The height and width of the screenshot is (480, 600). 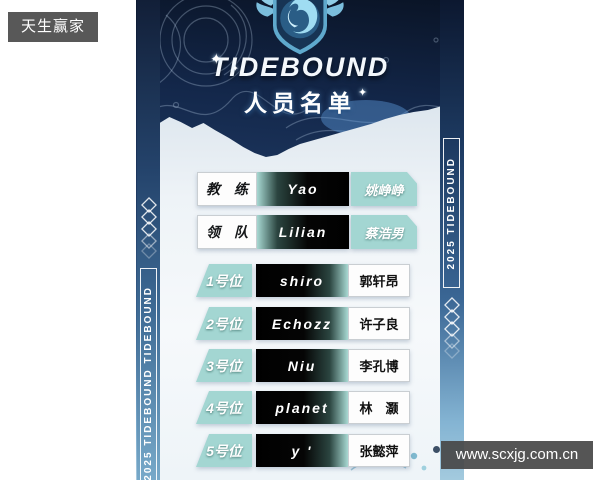 I want to click on roster-row-leader: 领 队 Lilian 蔡浩男, so click(x=307, y=232).